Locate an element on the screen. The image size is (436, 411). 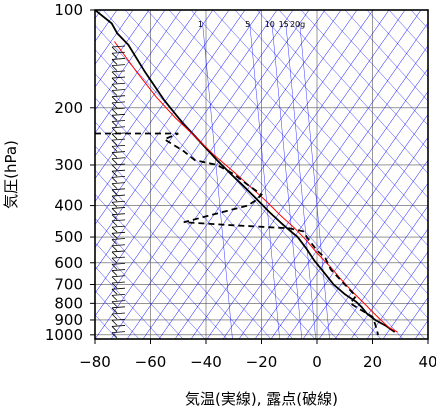
mixing-ratio-labels: 1 5 10 15 20g is located at coordinates (251, 24).